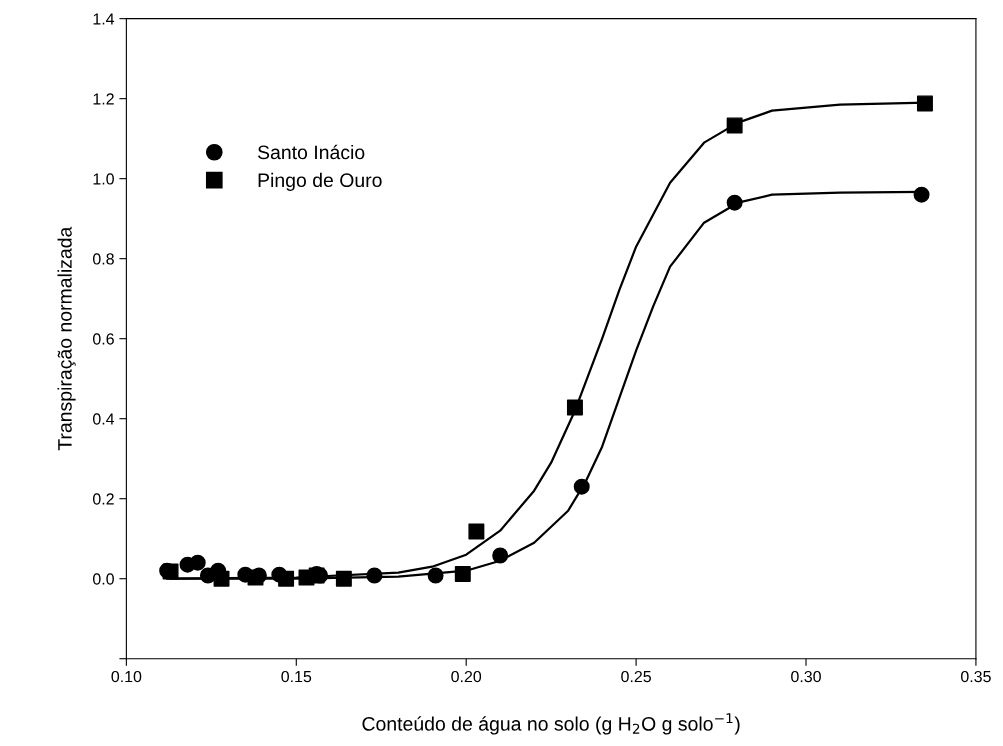  Describe the element at coordinates (103, 499) in the screenshot. I see `y-tick-label: 0.2` at that location.